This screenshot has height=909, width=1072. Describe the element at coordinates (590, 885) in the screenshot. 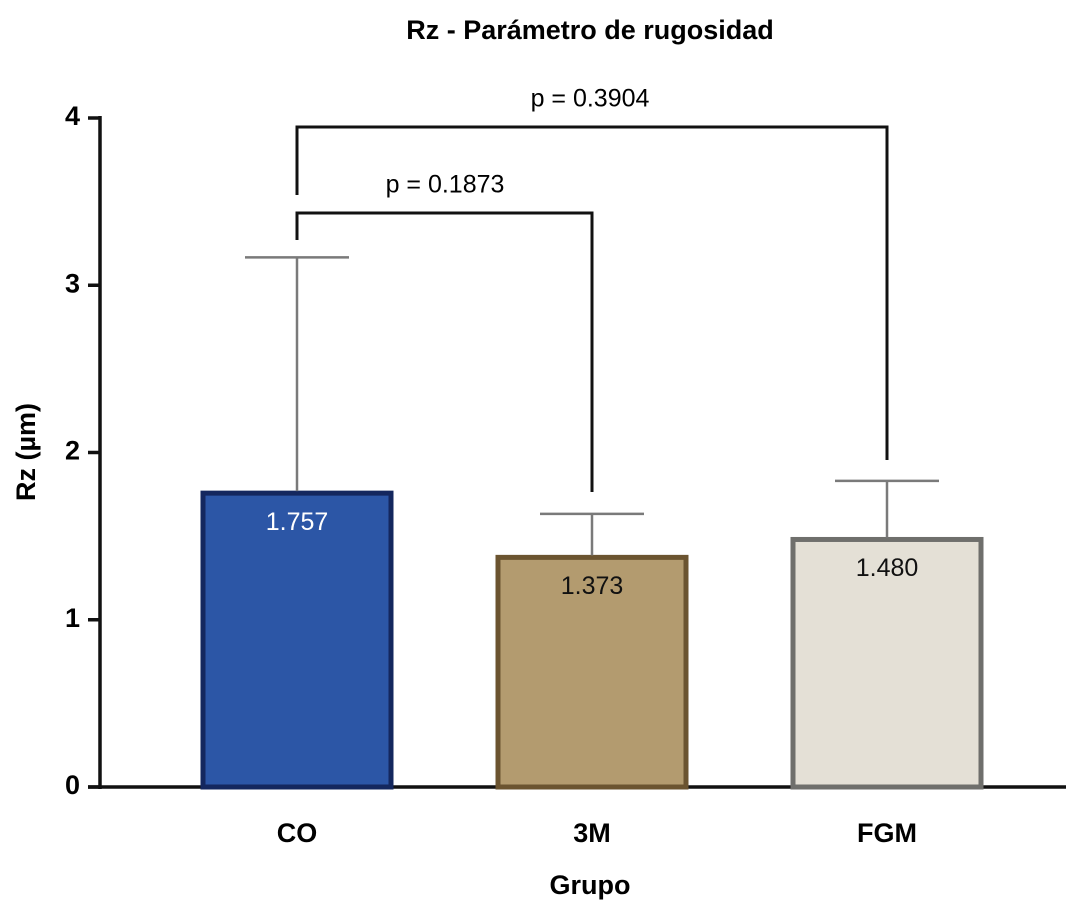

I see `x-axis-label: Grupo` at that location.